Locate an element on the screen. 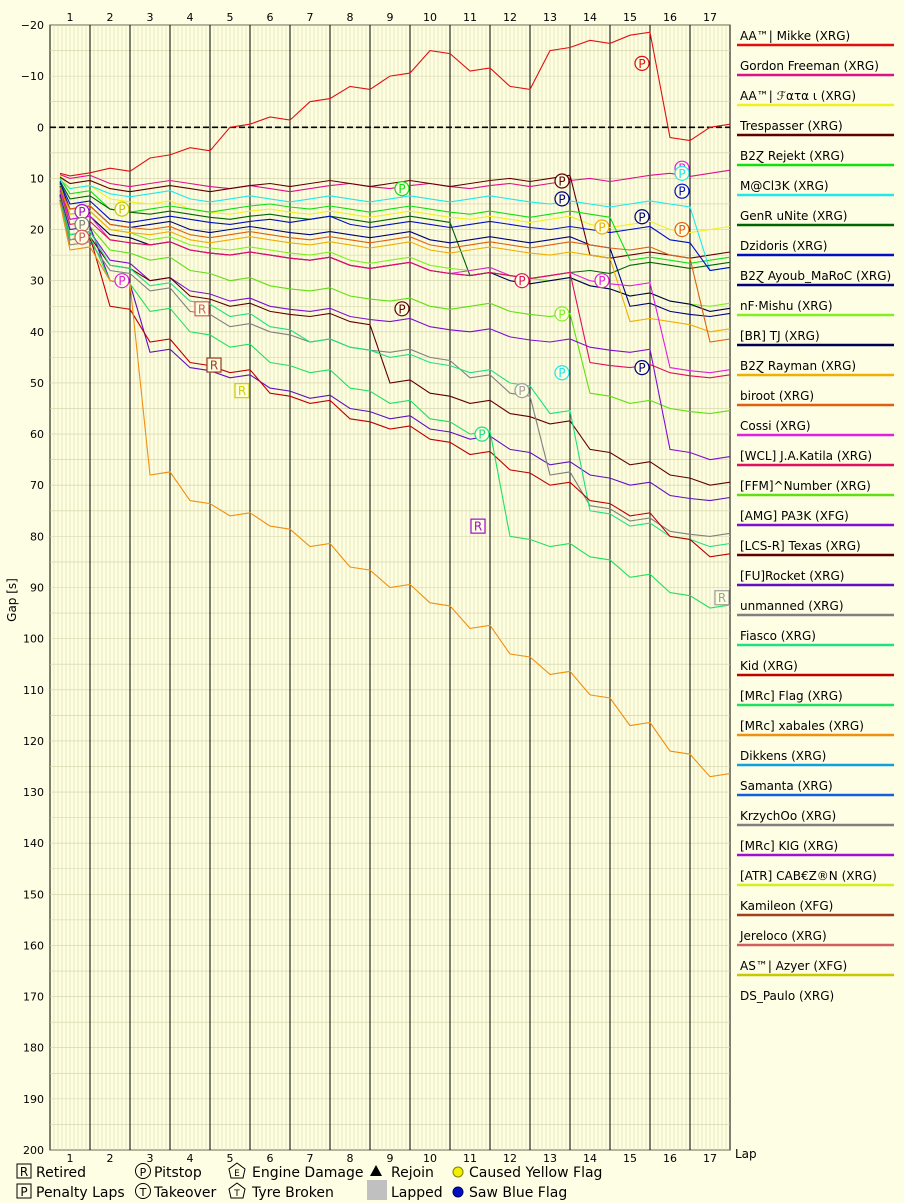 The width and height of the screenshot is (904, 1203). y-tick-label: 130 is located at coordinates (33, 792).